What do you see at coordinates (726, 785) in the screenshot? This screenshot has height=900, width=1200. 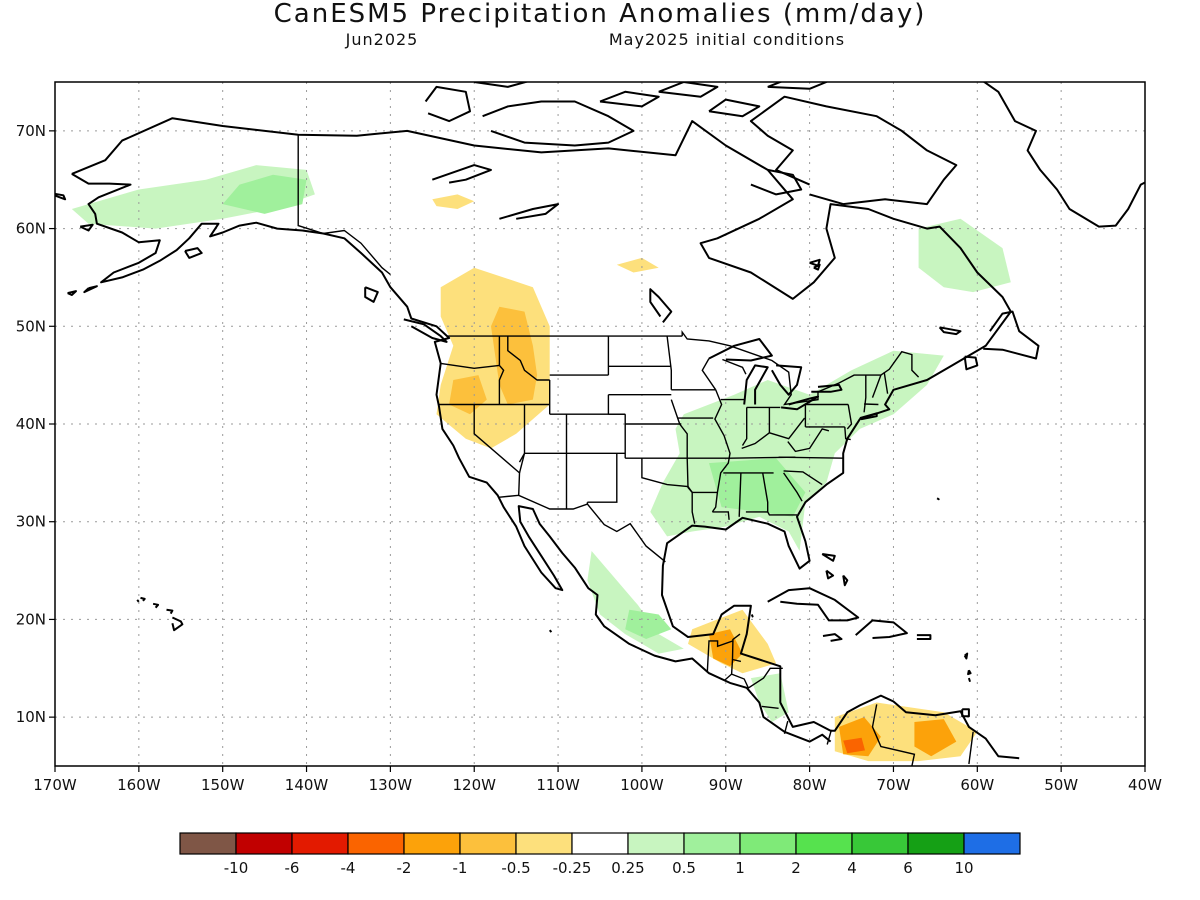 I see `lon-tick-label-90W: 90W` at bounding box center [726, 785].